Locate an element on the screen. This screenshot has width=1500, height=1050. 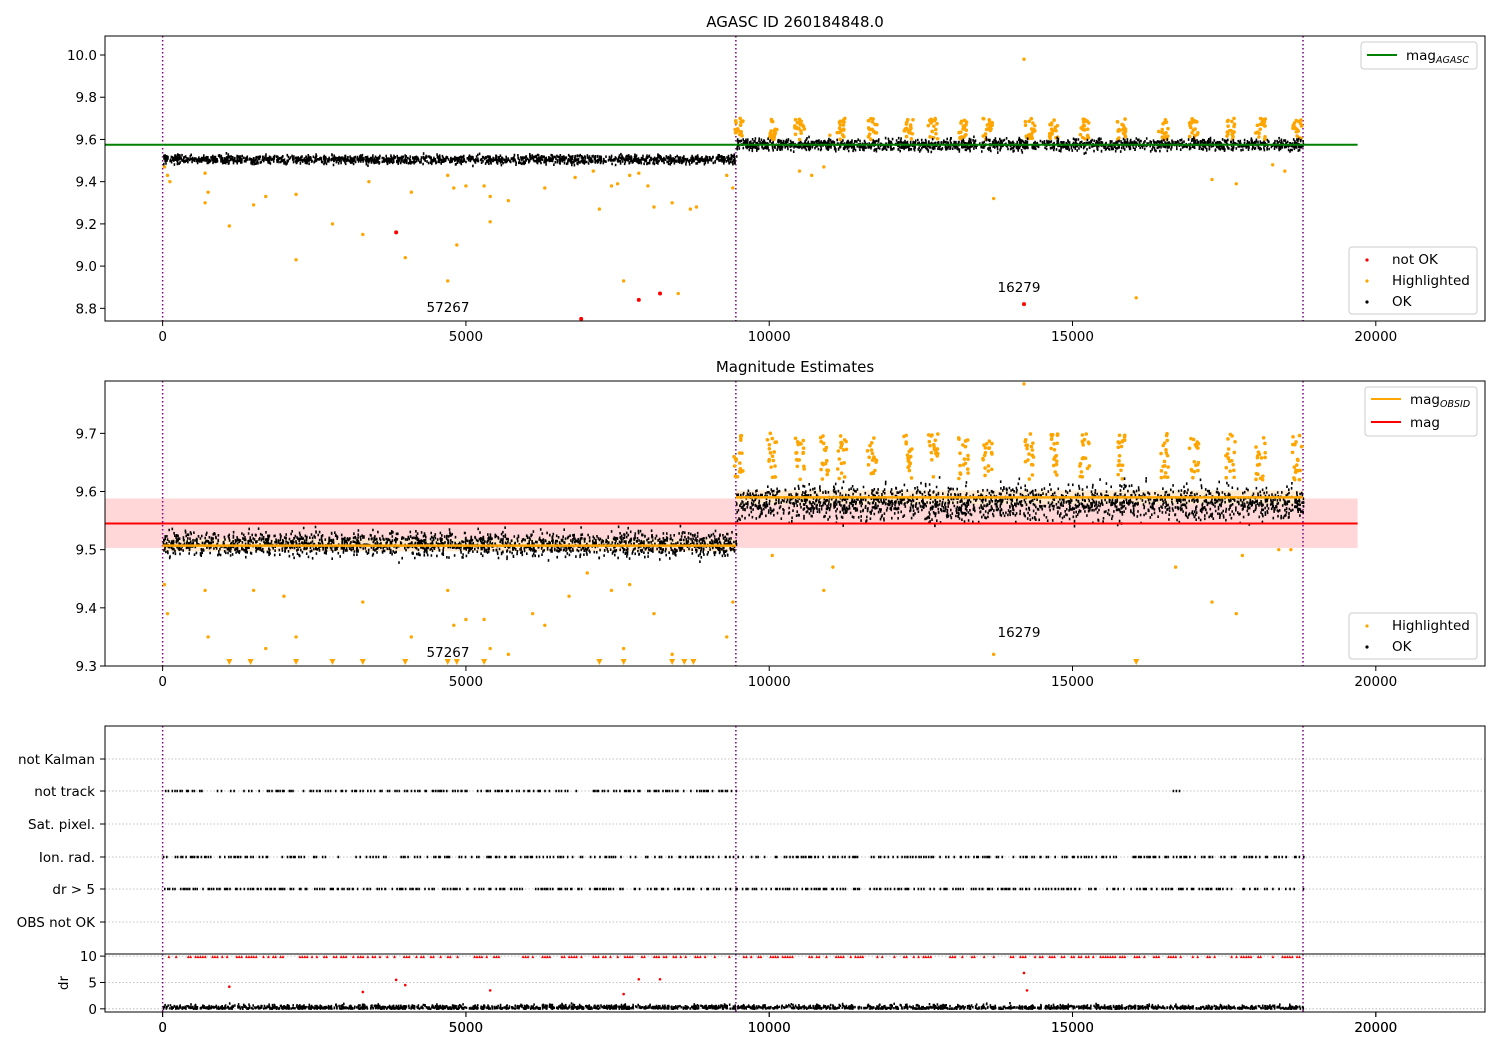
panel1-legend-bottom: not OK Highlighted OK is located at coordinates (1413, 280).